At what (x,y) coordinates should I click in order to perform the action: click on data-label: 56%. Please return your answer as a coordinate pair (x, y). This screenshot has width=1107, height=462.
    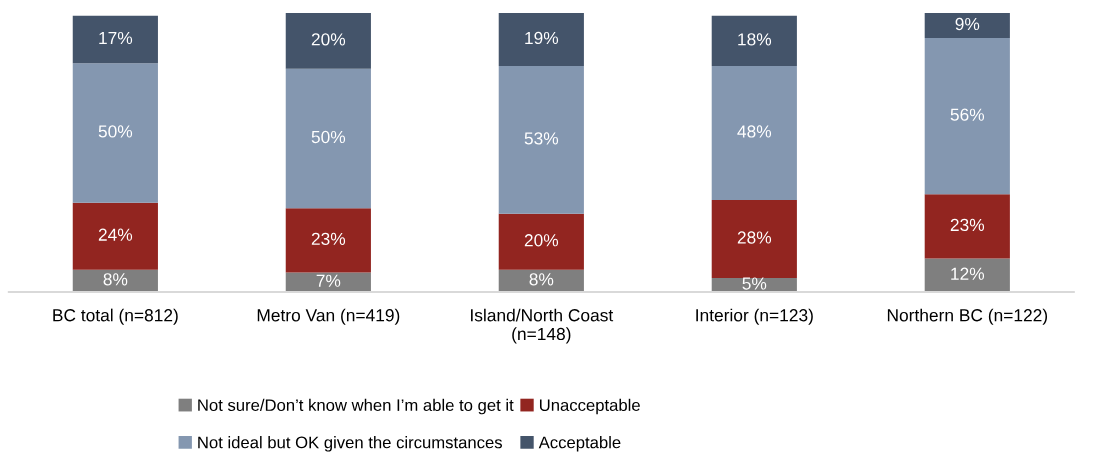
    Looking at the image, I should click on (967, 114).